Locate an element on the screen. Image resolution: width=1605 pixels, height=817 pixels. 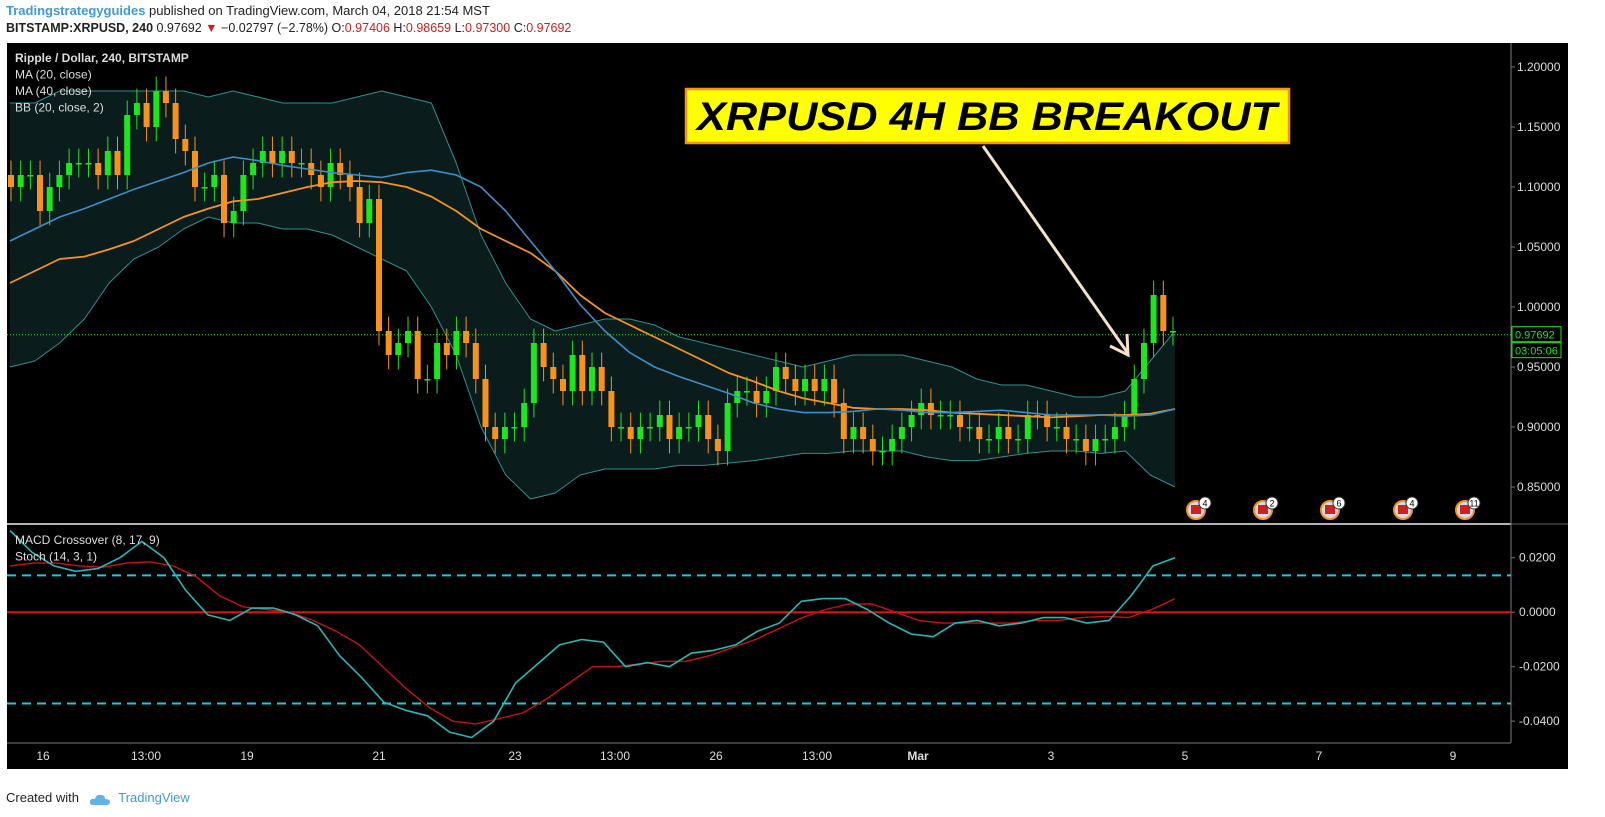
indicator-legend: MA (40, close) is located at coordinates (53, 91).